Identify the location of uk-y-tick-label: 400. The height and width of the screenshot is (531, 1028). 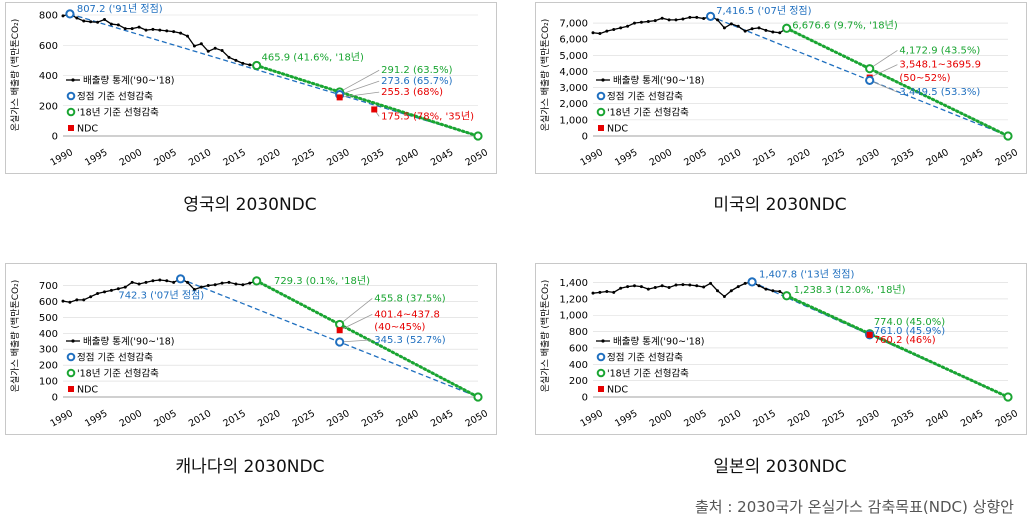
(48, 76).